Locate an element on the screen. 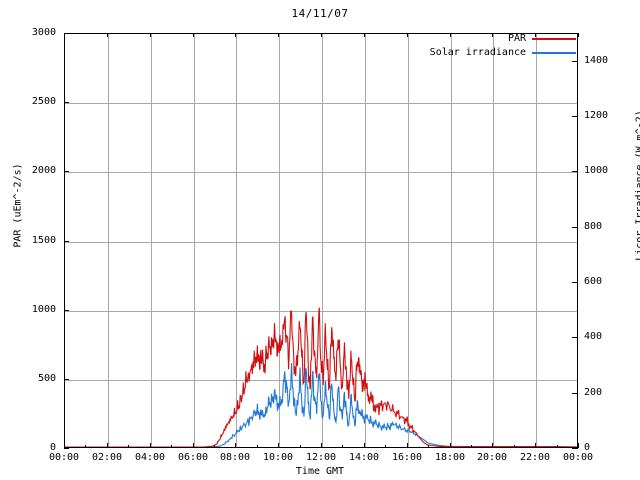 This screenshot has width=640, height=480. x-axis-tick-label: 18:00 is located at coordinates (450, 457).